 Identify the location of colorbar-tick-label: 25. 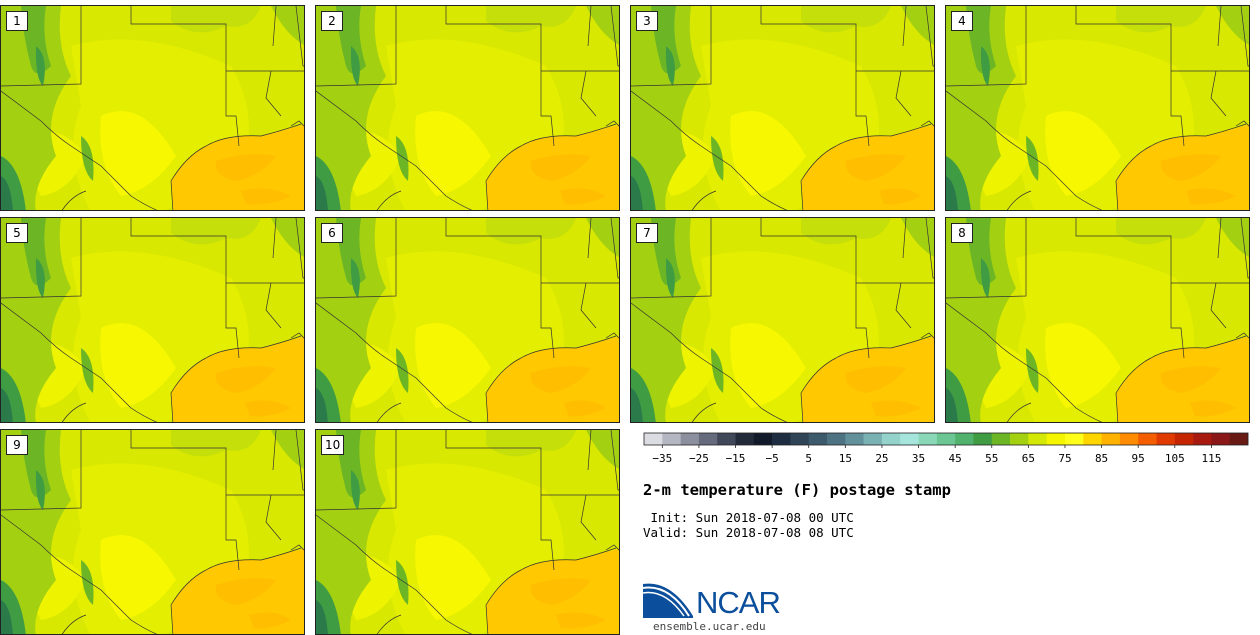
(881, 458).